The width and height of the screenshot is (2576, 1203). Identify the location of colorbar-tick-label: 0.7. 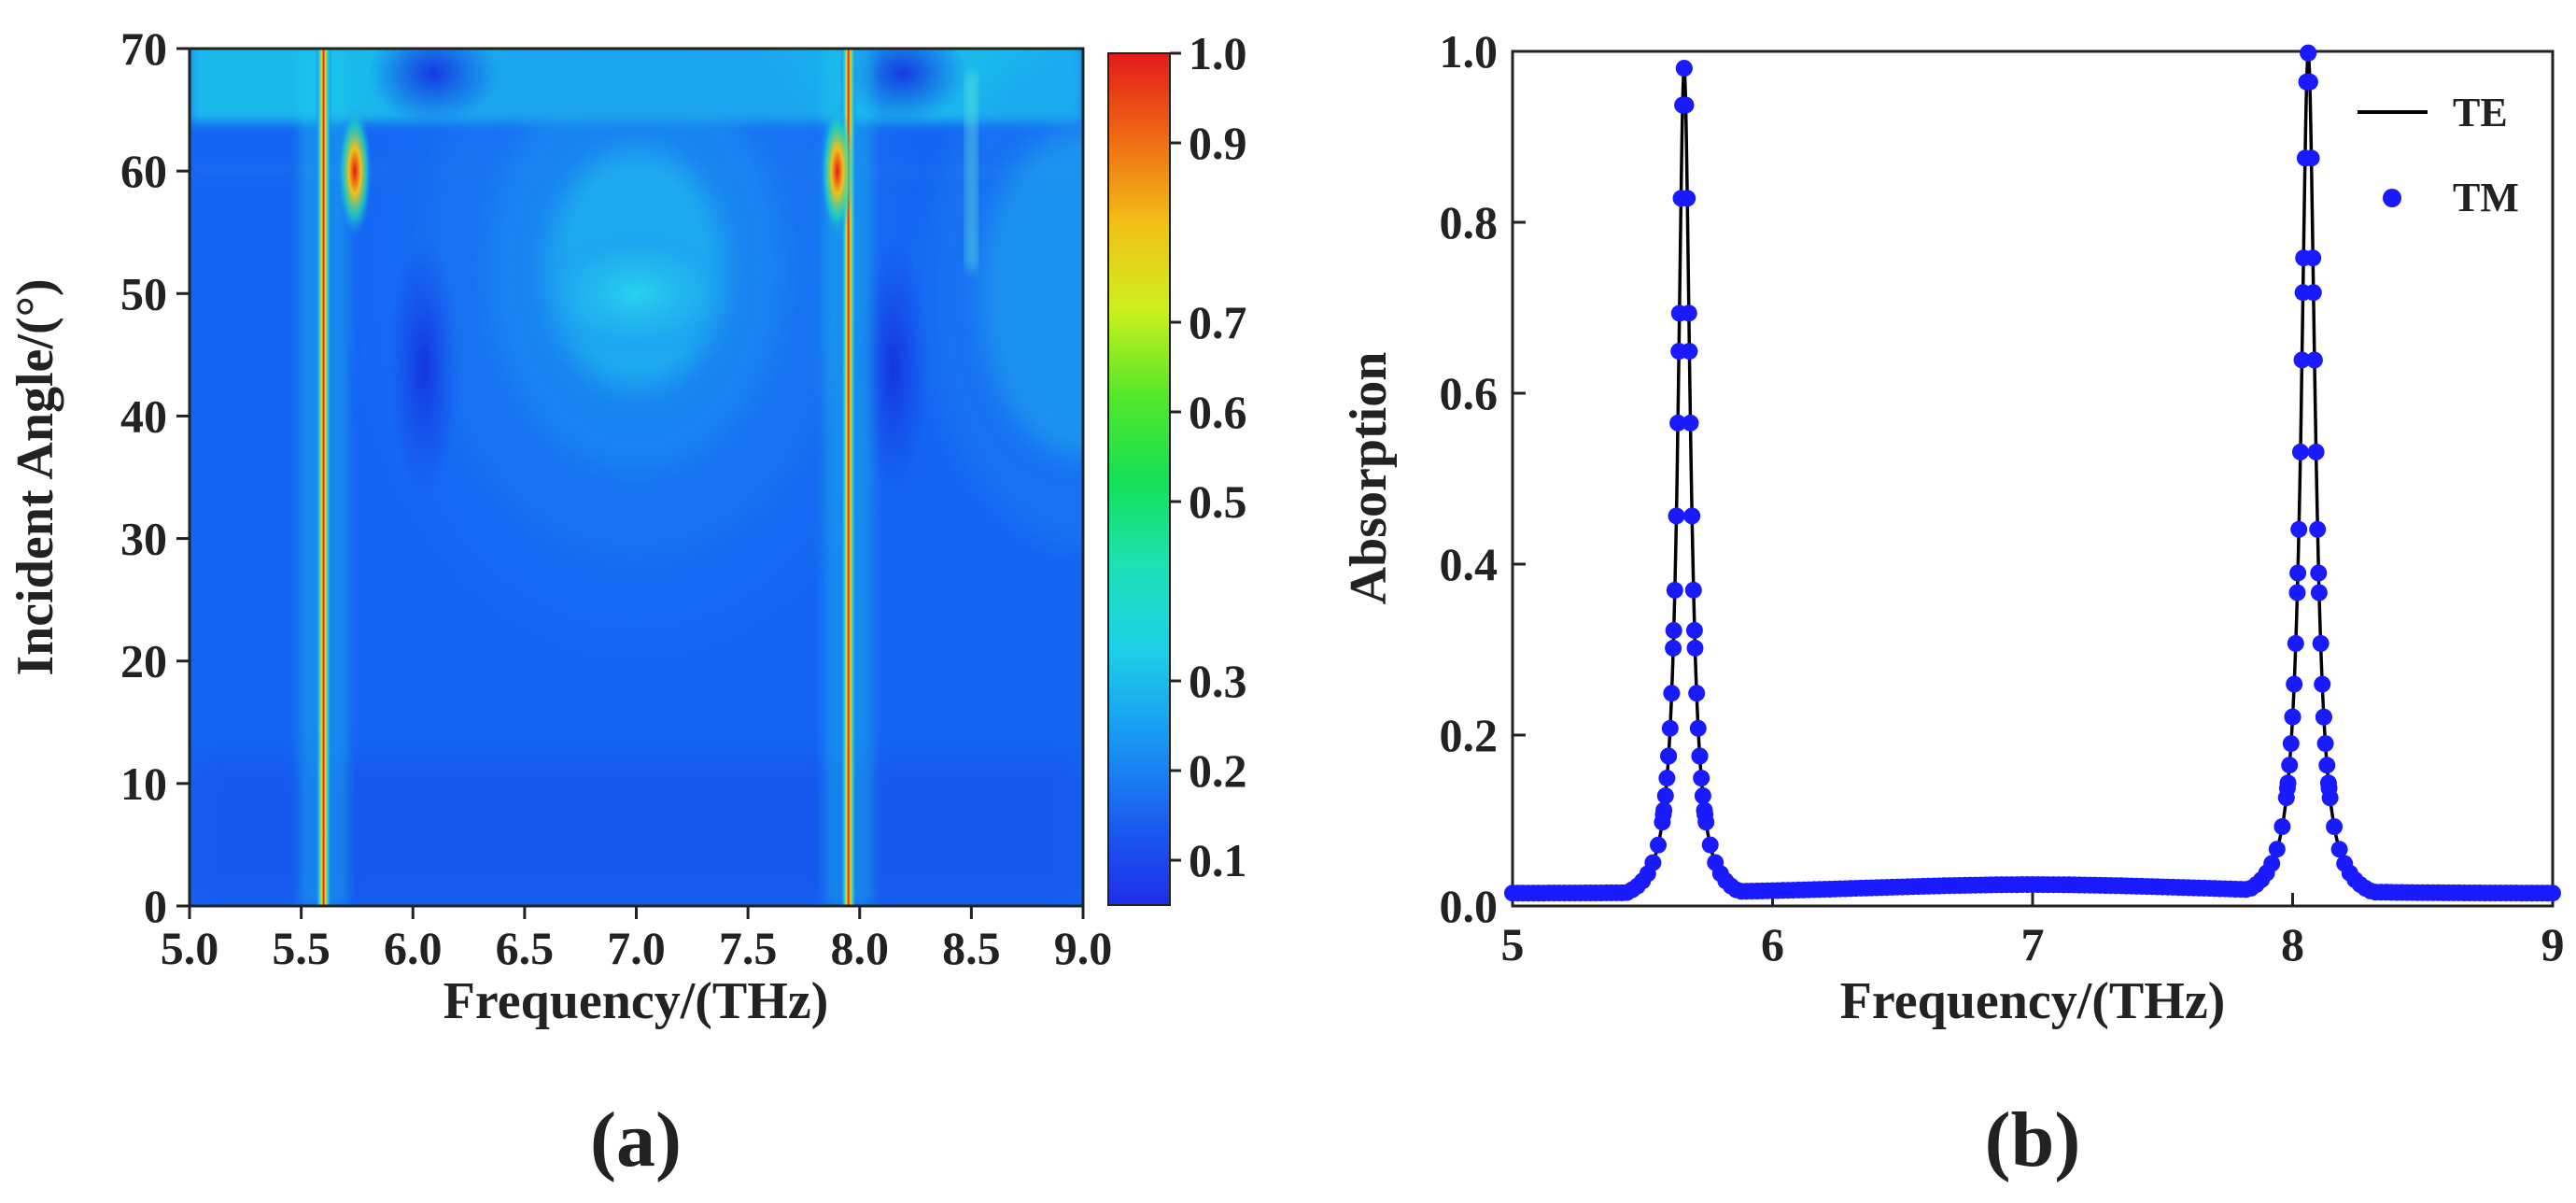
(1218, 322).